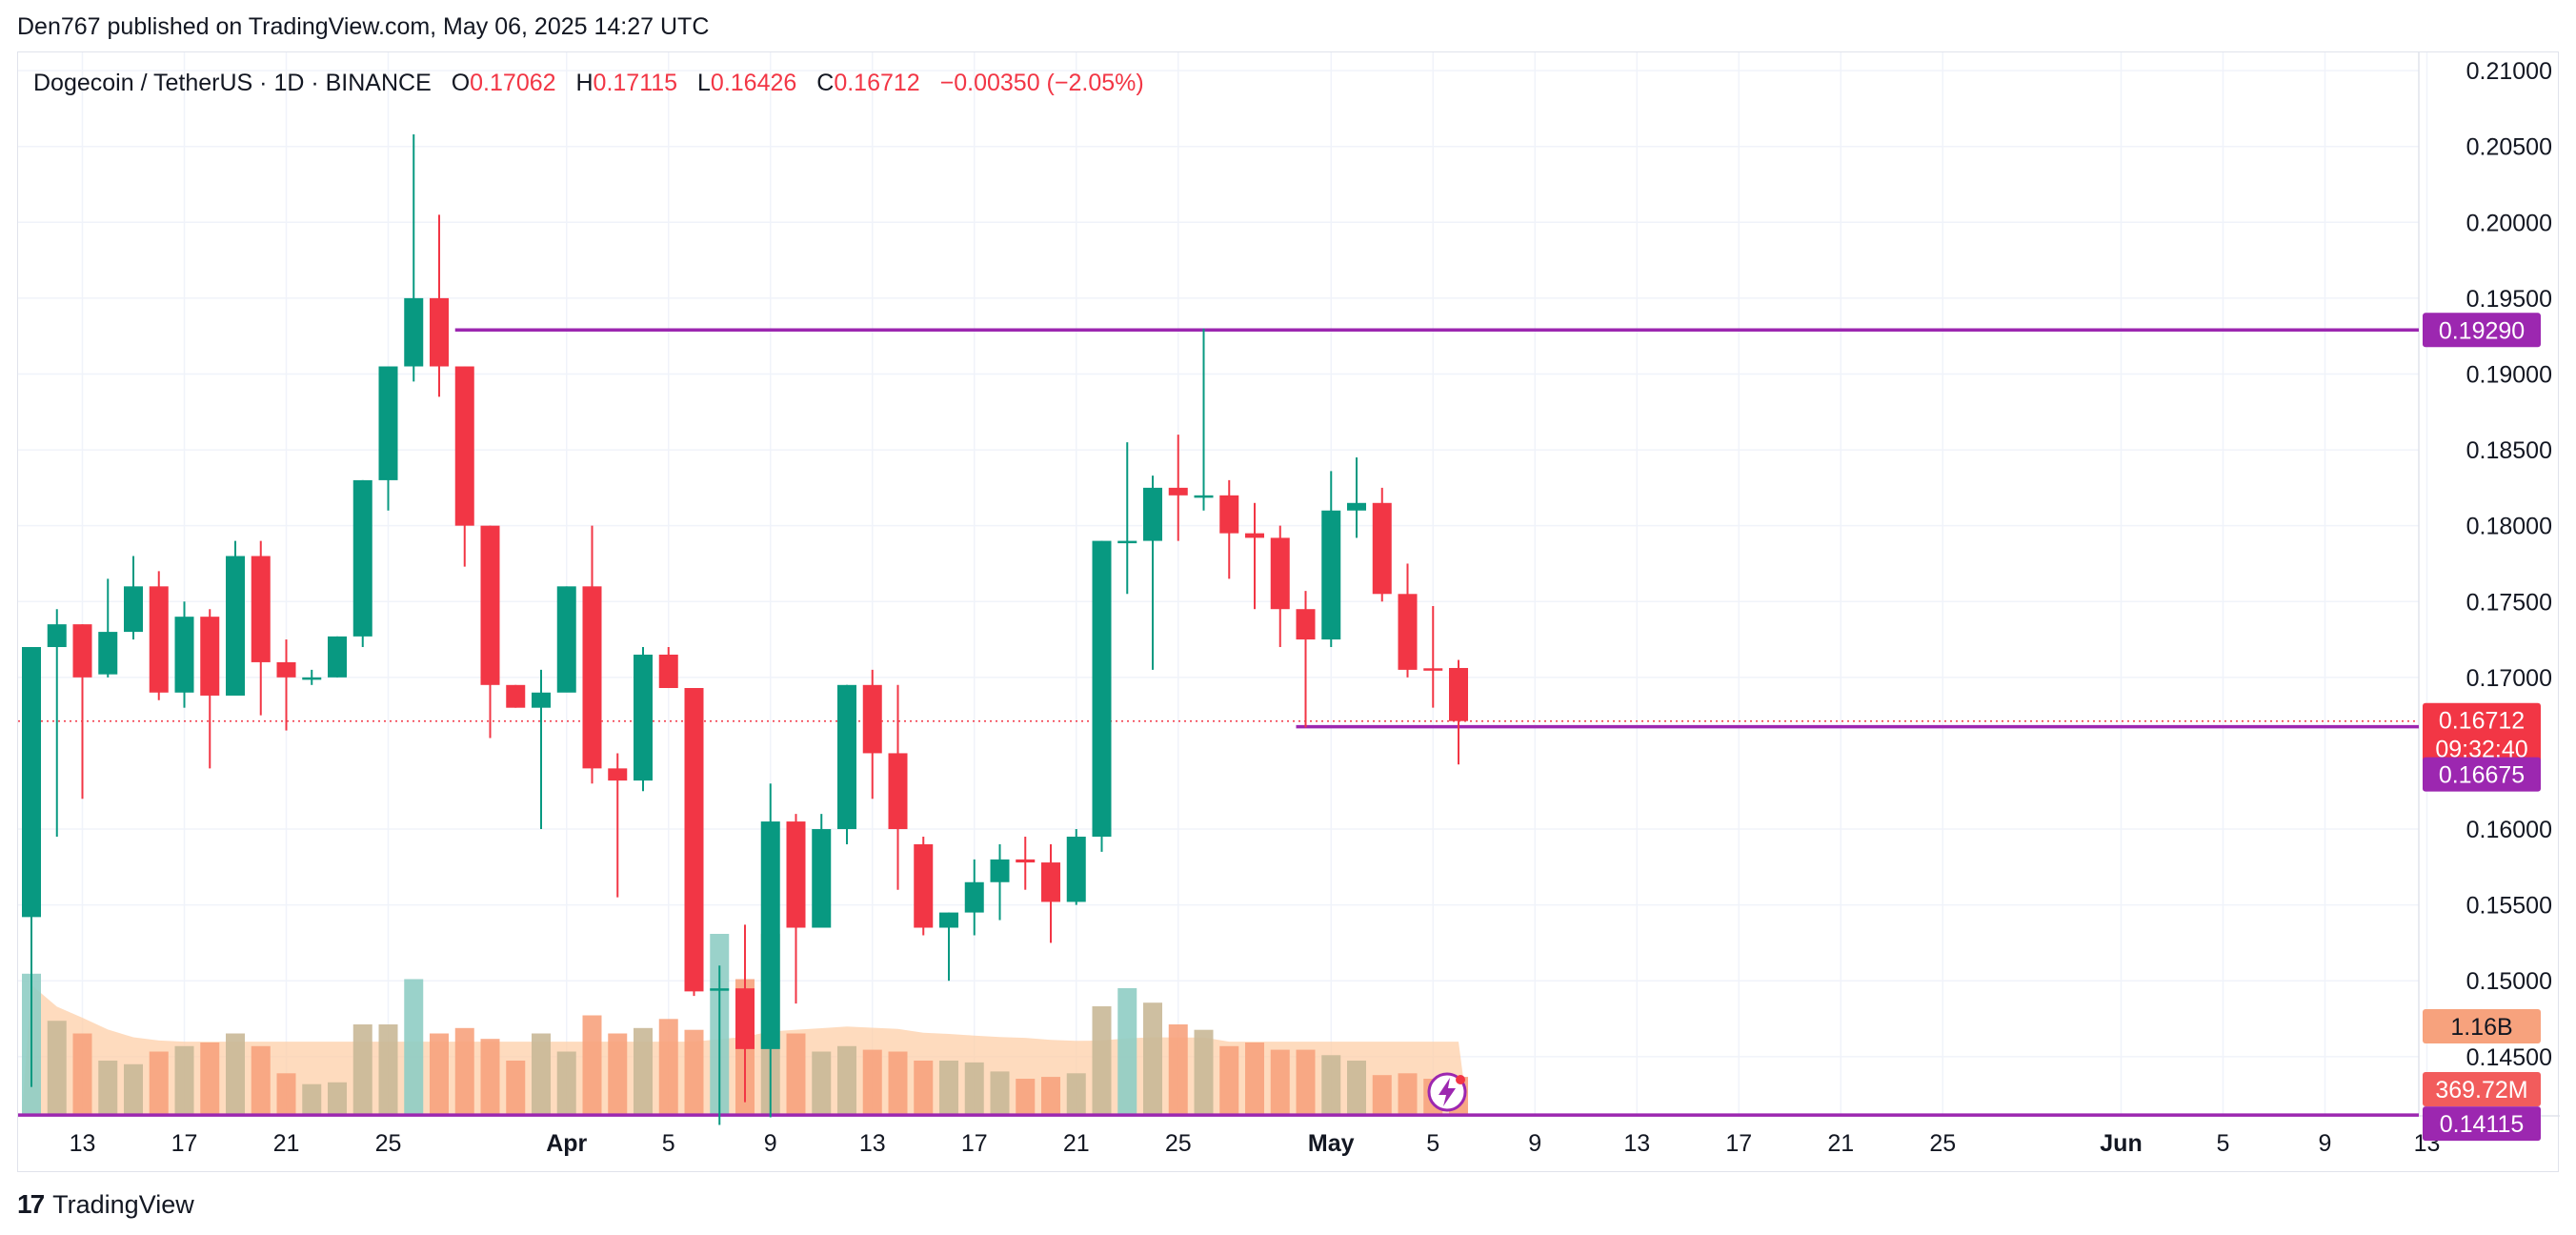  I want to click on time-tick-label: 13, so click(83, 1143).